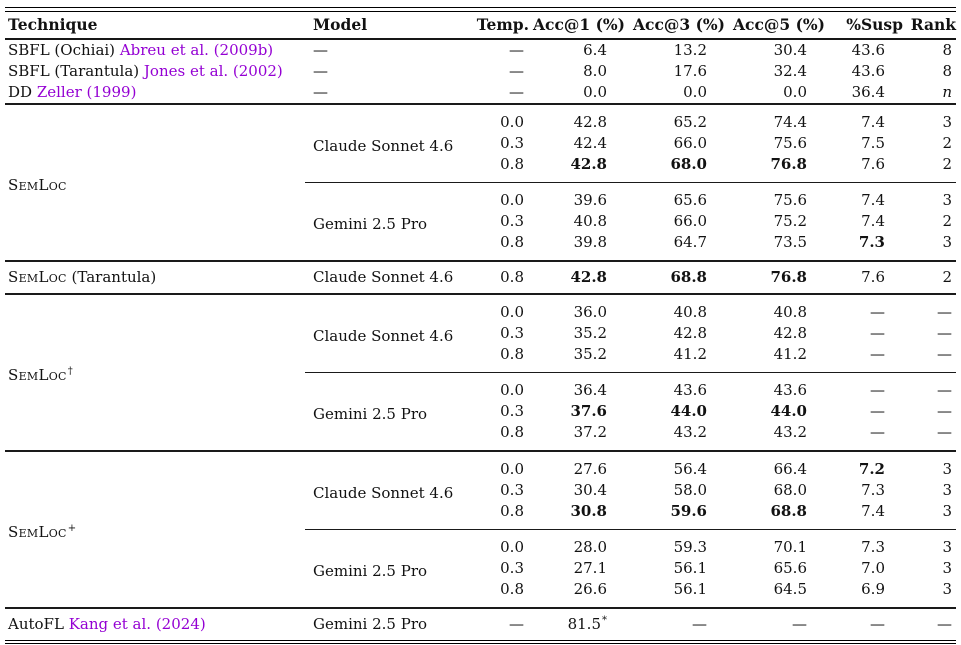  Describe the element at coordinates (37, 185) in the screenshot. I see `technique-name: SemLoc` at that location.